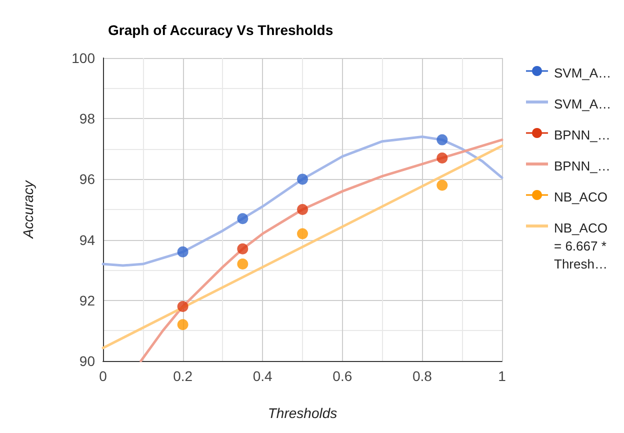 Image resolution: width=624 pixels, height=433 pixels. I want to click on x-tick-label: 0, so click(103, 376).